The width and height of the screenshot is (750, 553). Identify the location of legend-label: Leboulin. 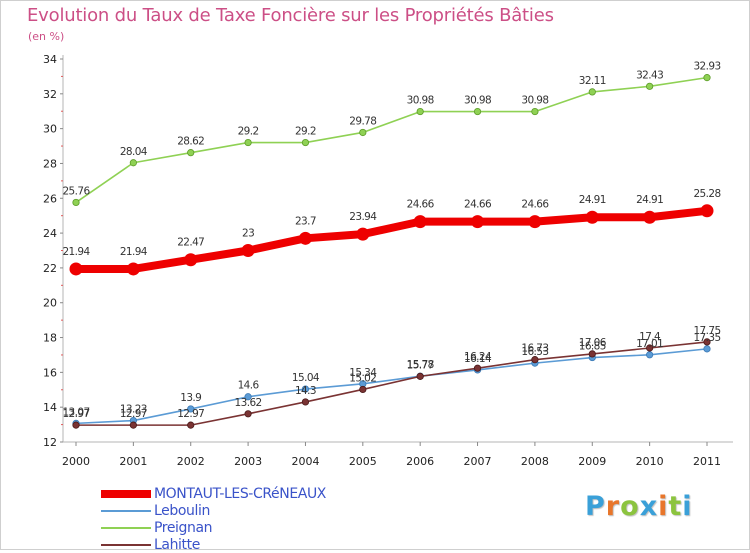
(182, 510).